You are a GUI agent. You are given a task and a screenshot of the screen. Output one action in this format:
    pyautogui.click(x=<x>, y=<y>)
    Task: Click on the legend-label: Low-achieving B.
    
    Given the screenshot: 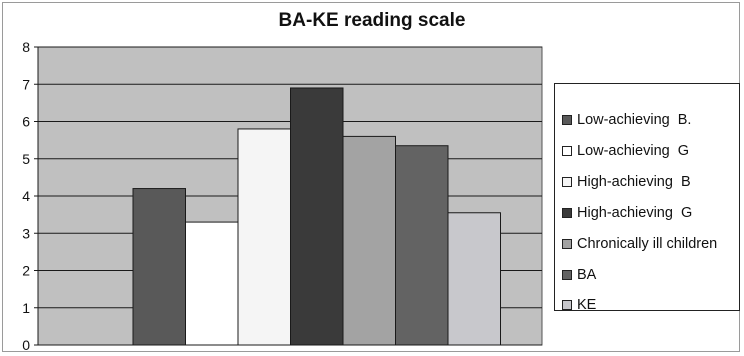 What is the action you would take?
    pyautogui.click(x=634, y=120)
    